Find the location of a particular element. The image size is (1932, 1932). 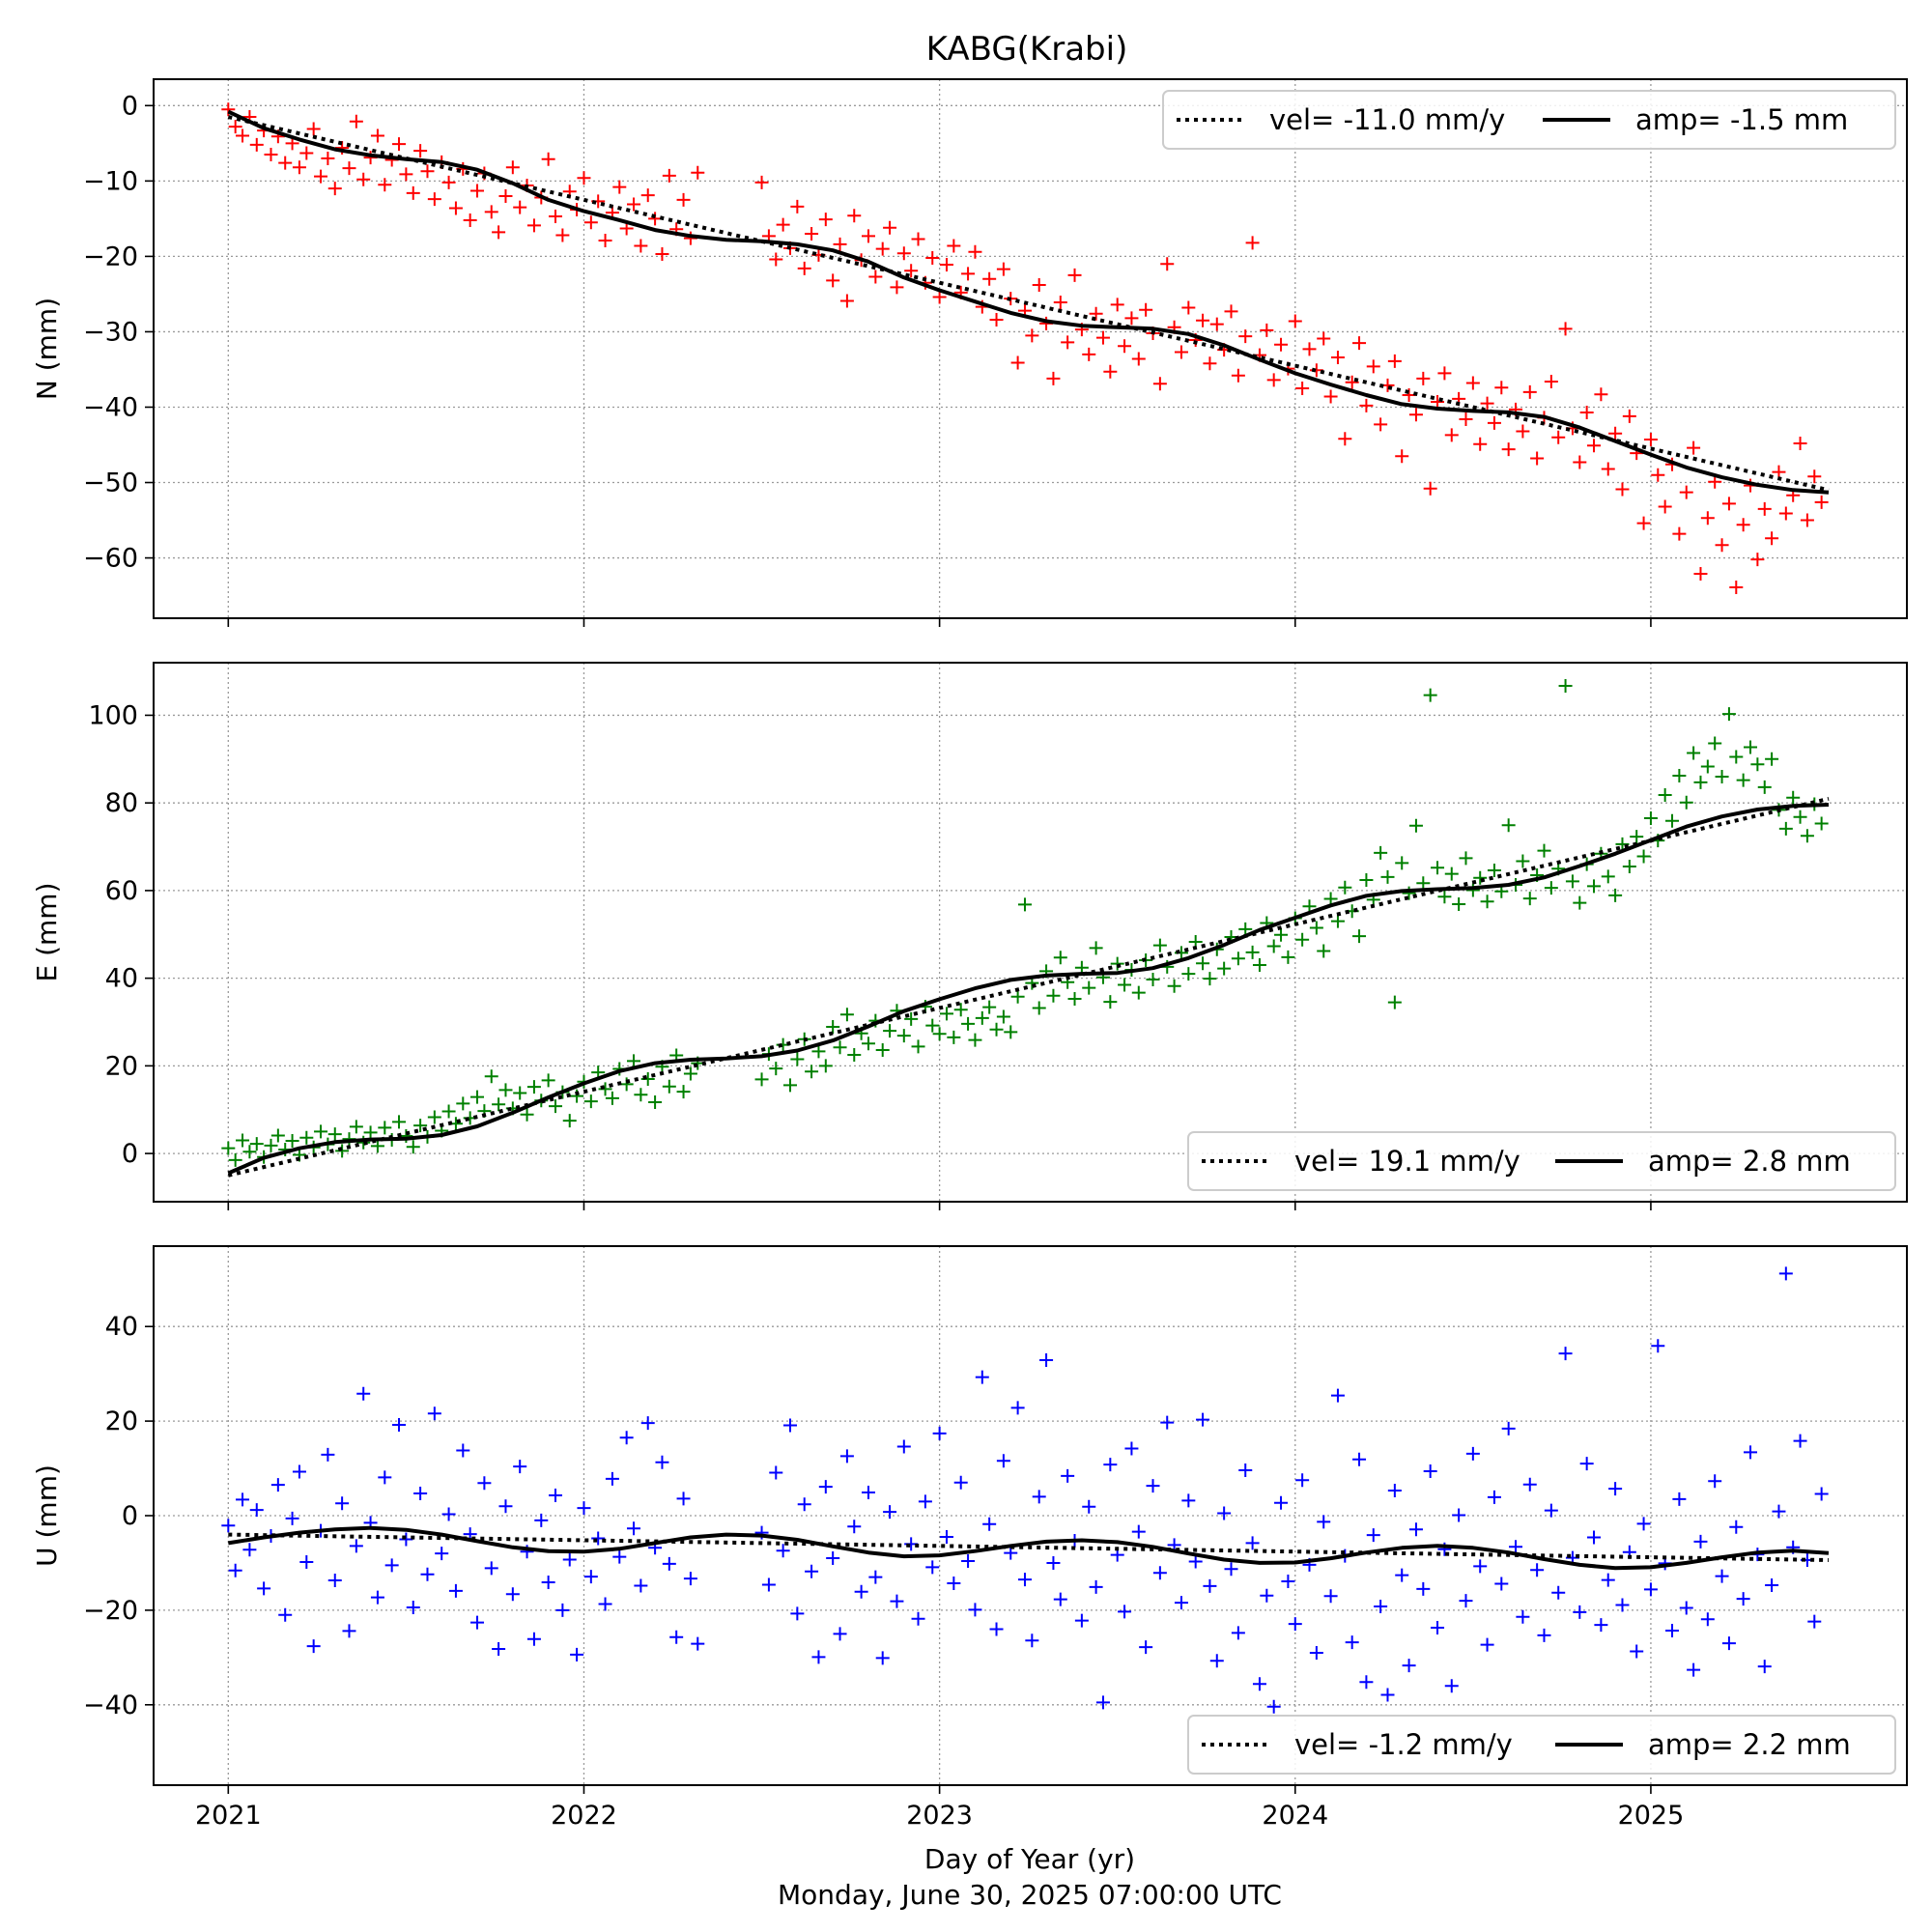

y-tick-label: −40 is located at coordinates (110, 407).